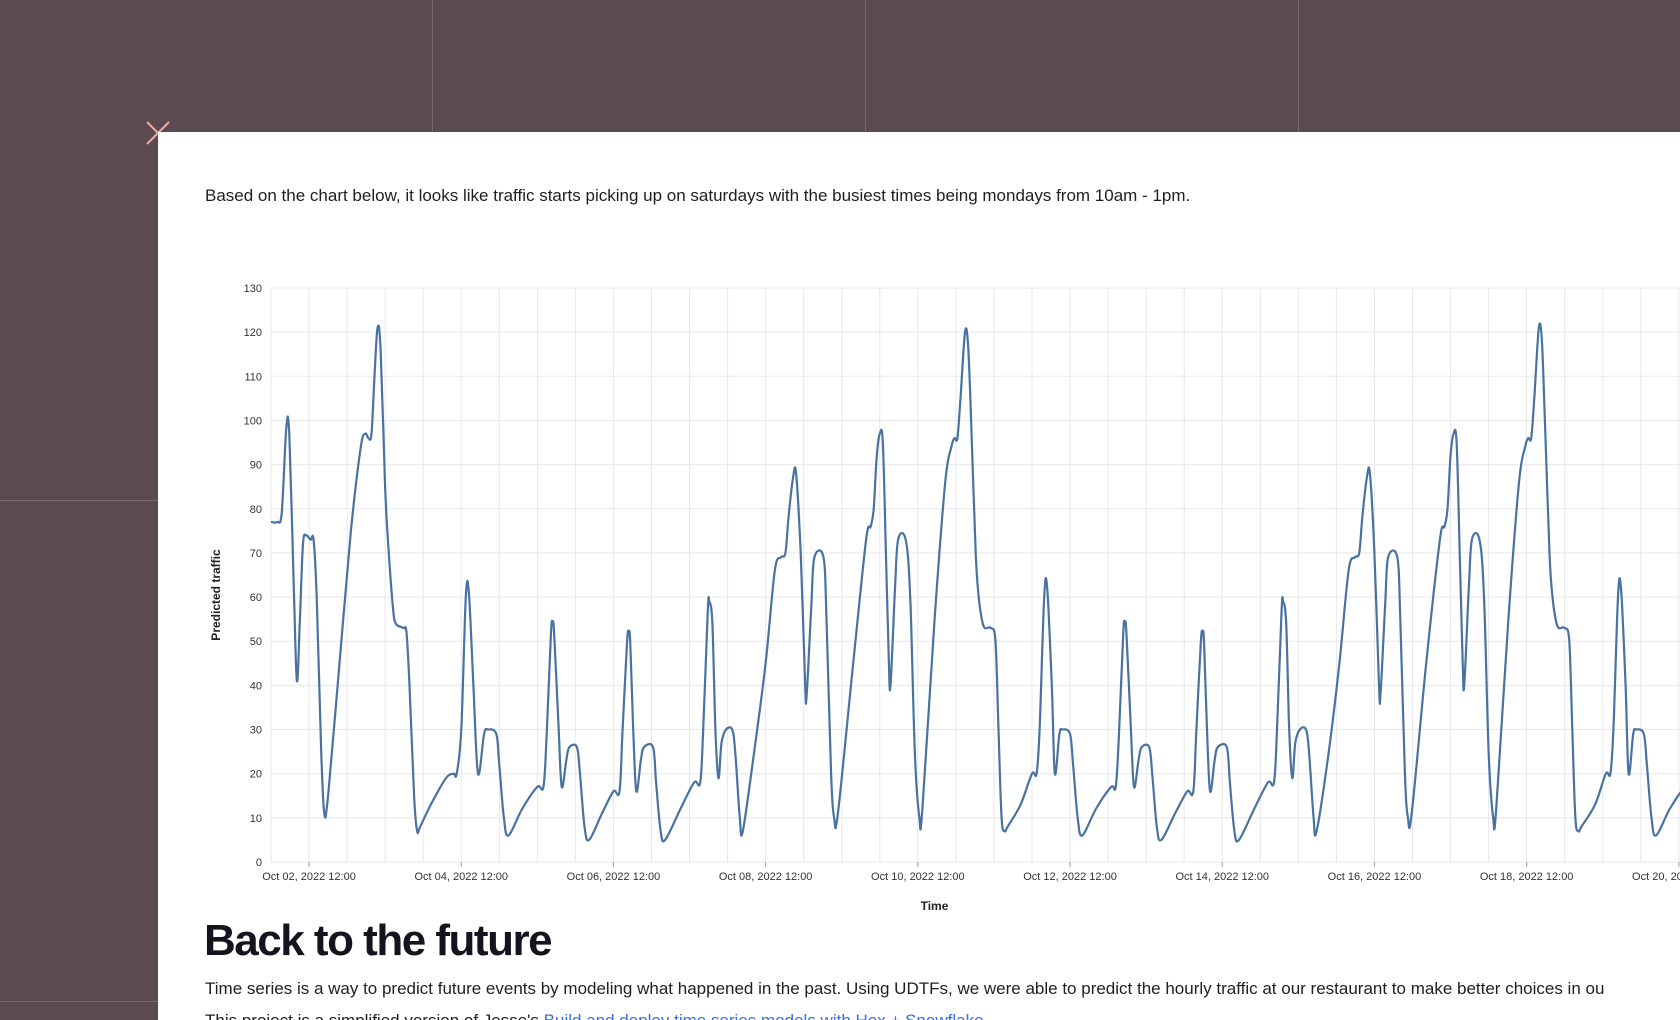 This screenshot has height=1020, width=1680. I want to click on y-tick-label: 20, so click(256, 775).